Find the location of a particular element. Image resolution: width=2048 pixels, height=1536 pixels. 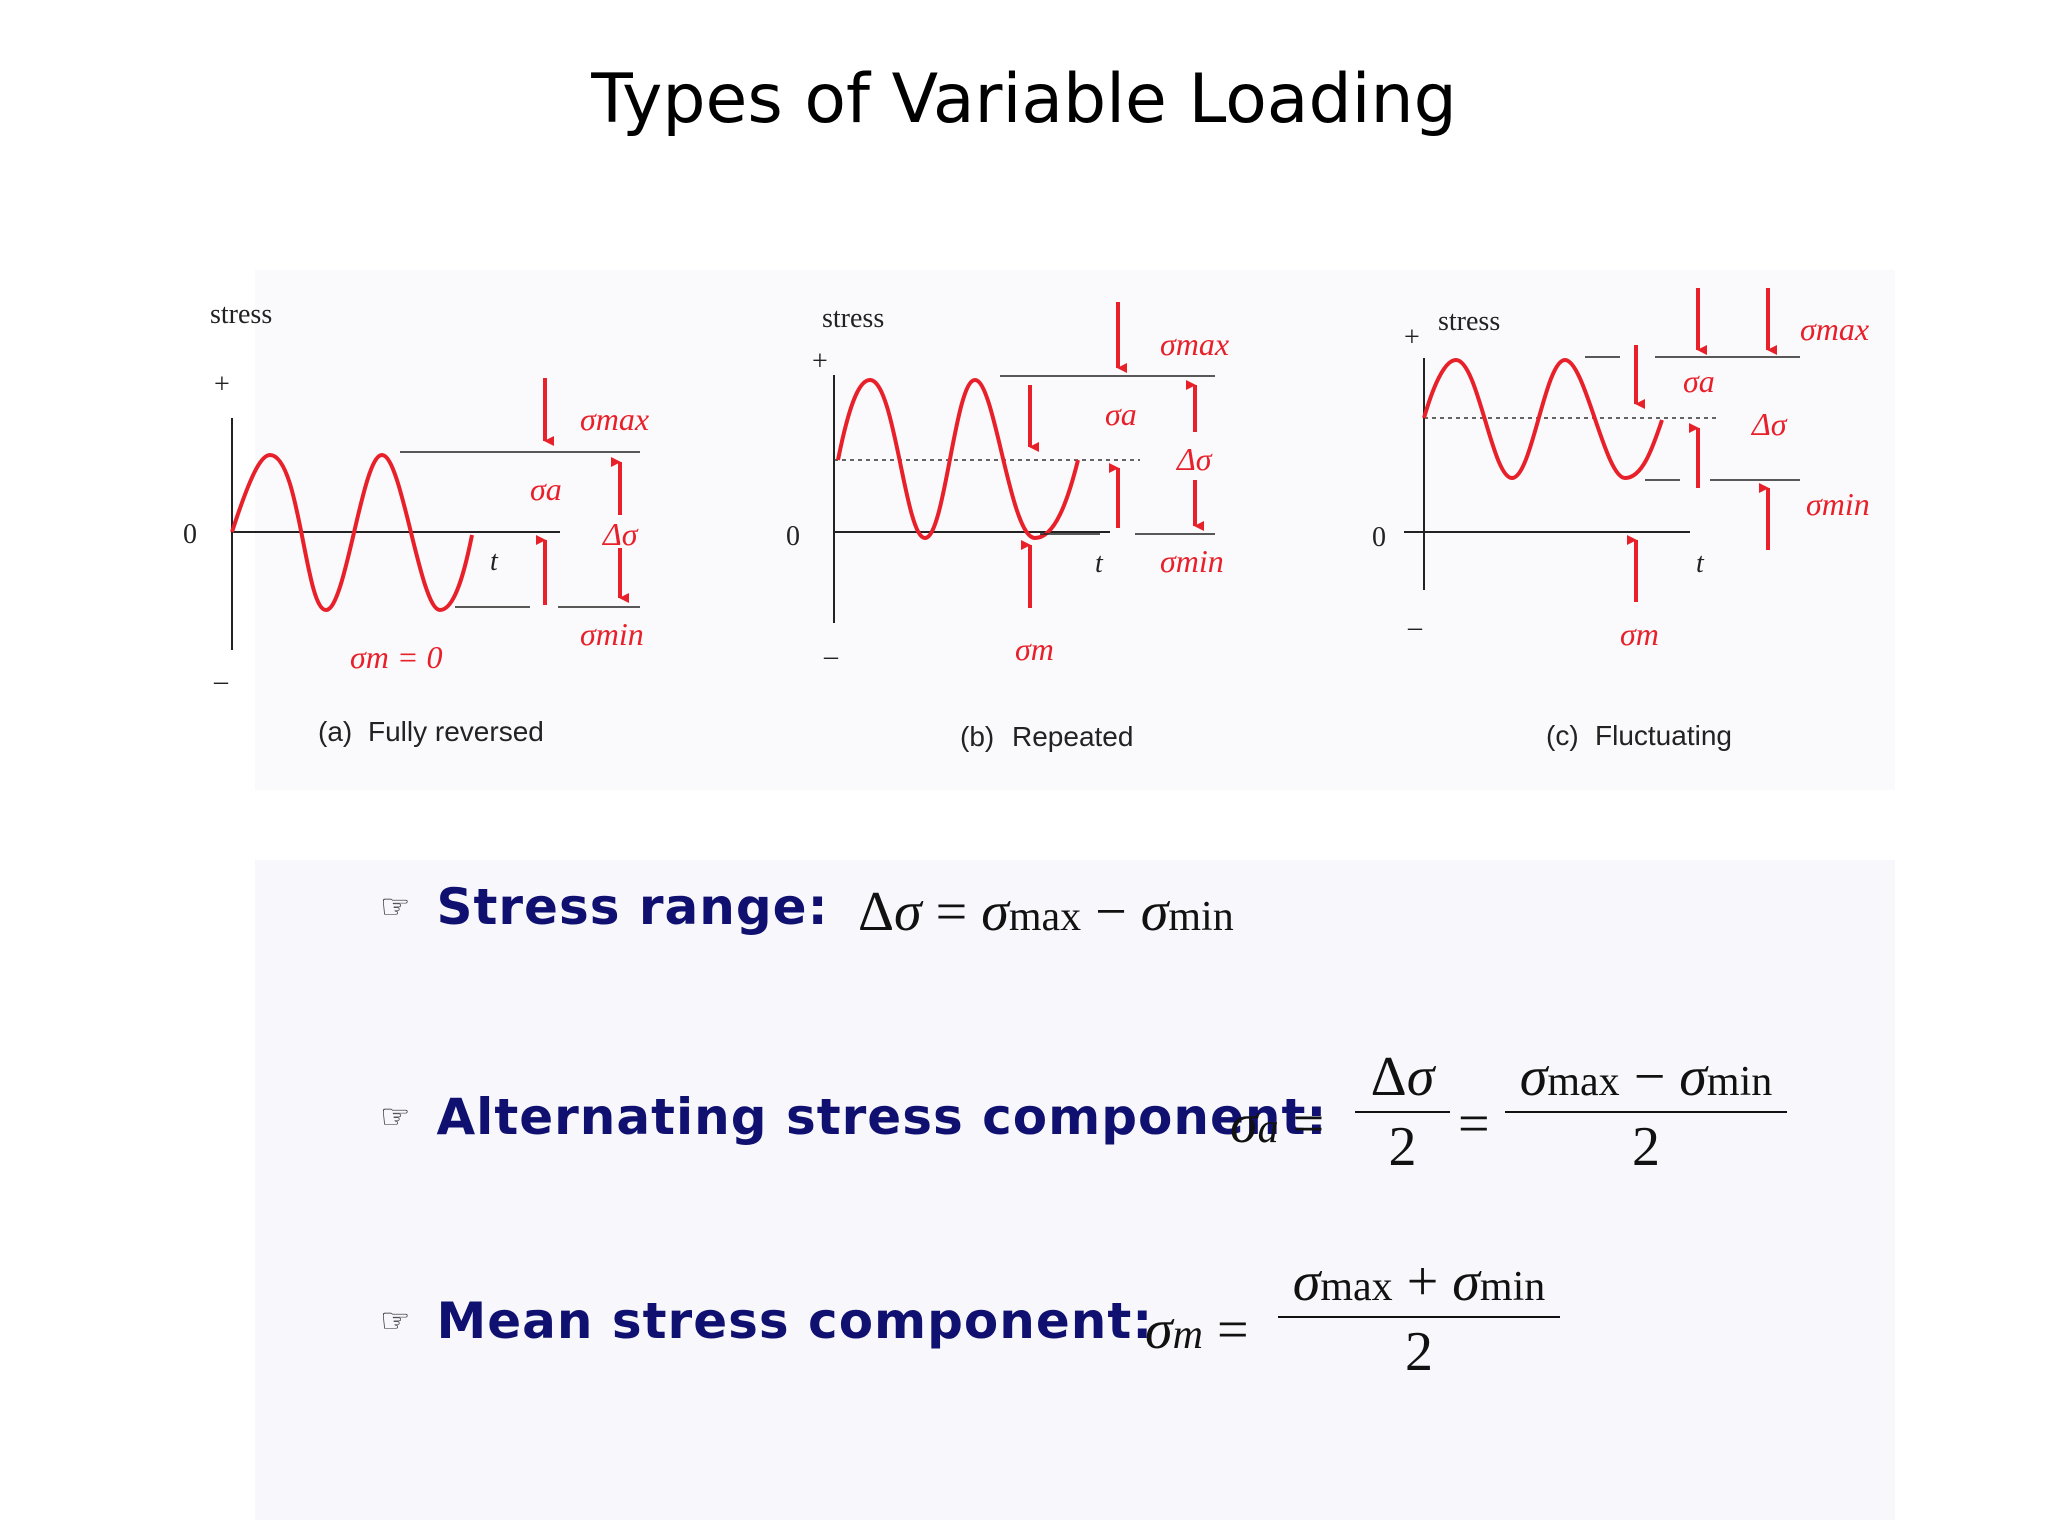

alternating-row: ☞ Alternating stress component: is located at coordinates (853, 1117).